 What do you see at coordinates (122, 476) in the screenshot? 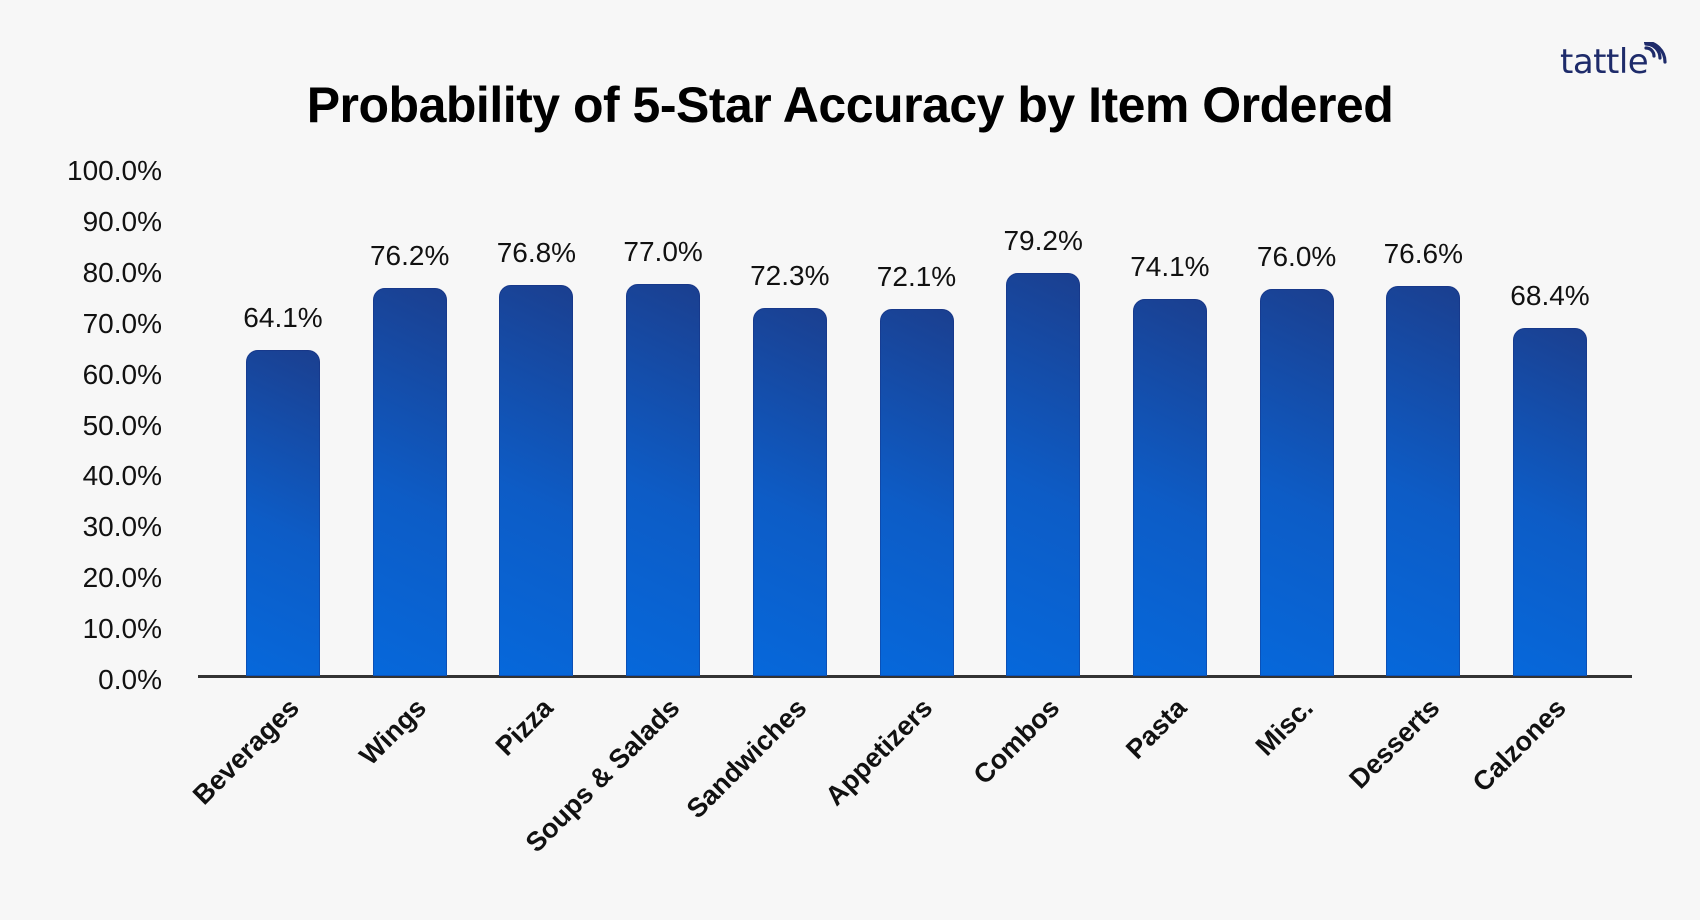
I see `y-tick-label: 40.0%` at bounding box center [122, 476].